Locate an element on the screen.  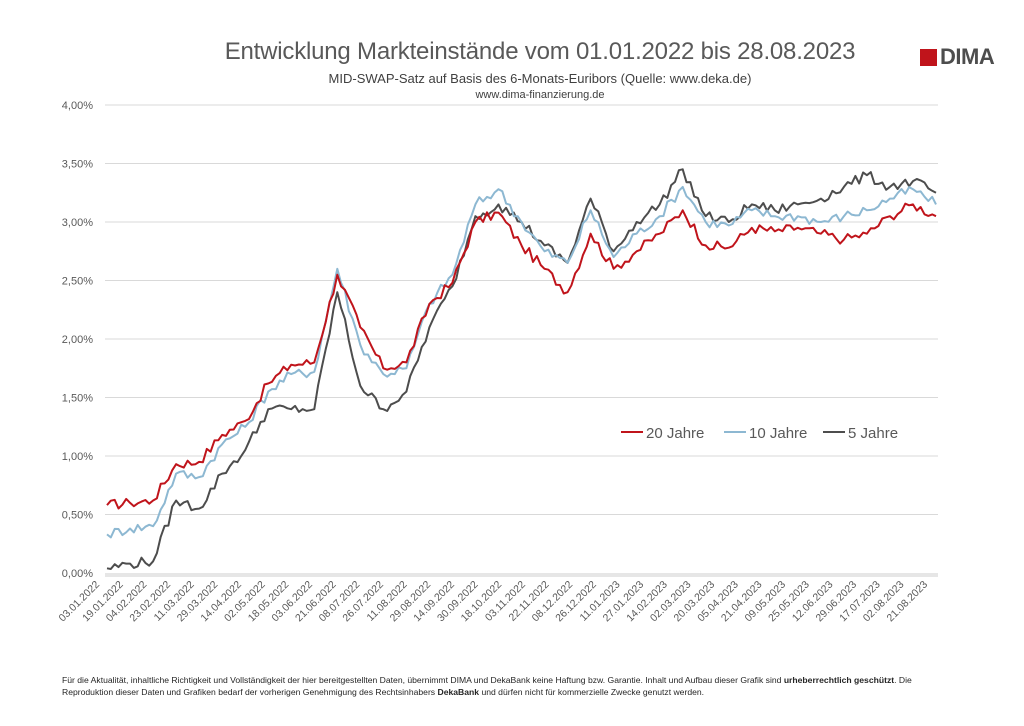
legend-label: 10 Jahre is located at coordinates (778, 433).